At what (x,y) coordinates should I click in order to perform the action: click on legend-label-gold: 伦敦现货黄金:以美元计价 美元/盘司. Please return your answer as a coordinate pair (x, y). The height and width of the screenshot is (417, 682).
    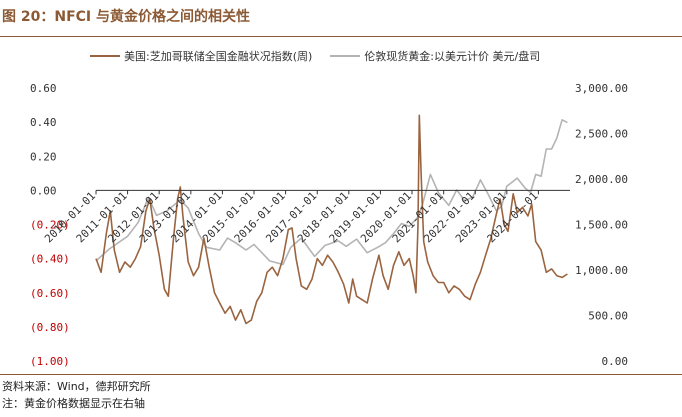
    Looking at the image, I should click on (452, 56).